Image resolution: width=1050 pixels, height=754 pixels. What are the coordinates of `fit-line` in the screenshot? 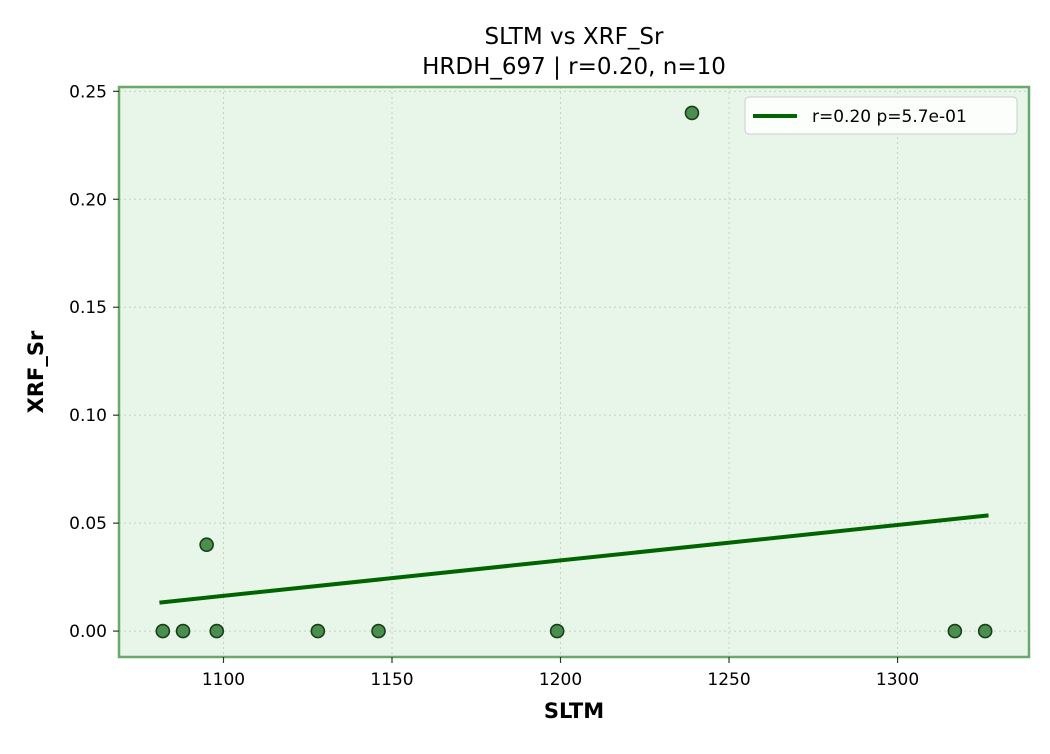 It's located at (574, 559).